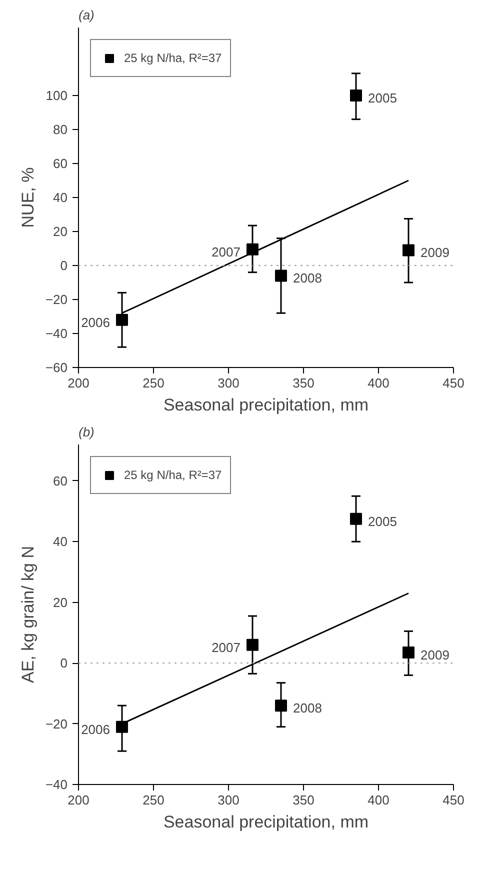 The image size is (501, 894). I want to click on chart-title: (a), so click(86, 15).